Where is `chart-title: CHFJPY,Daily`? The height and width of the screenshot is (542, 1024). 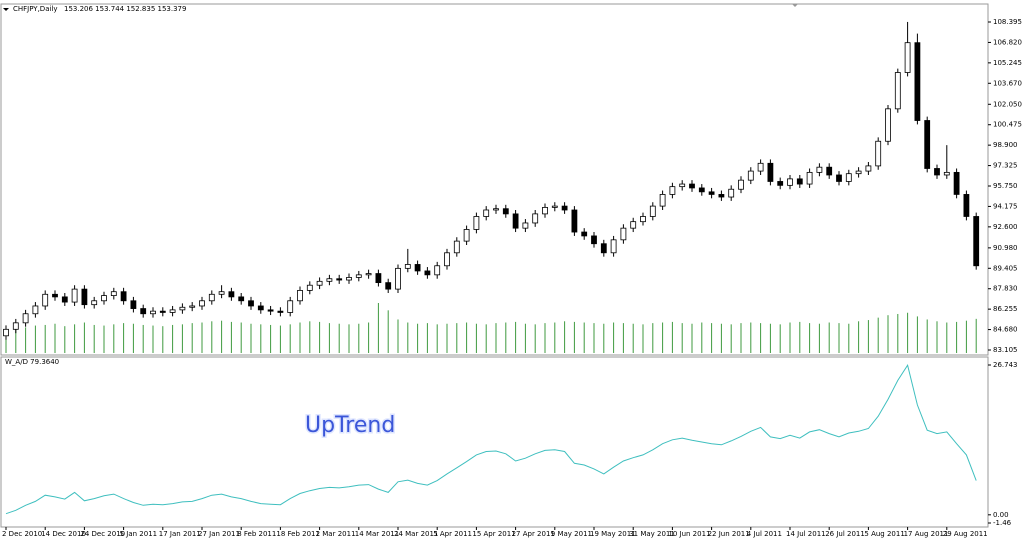 chart-title: CHFJPY,Daily is located at coordinates (35, 9).